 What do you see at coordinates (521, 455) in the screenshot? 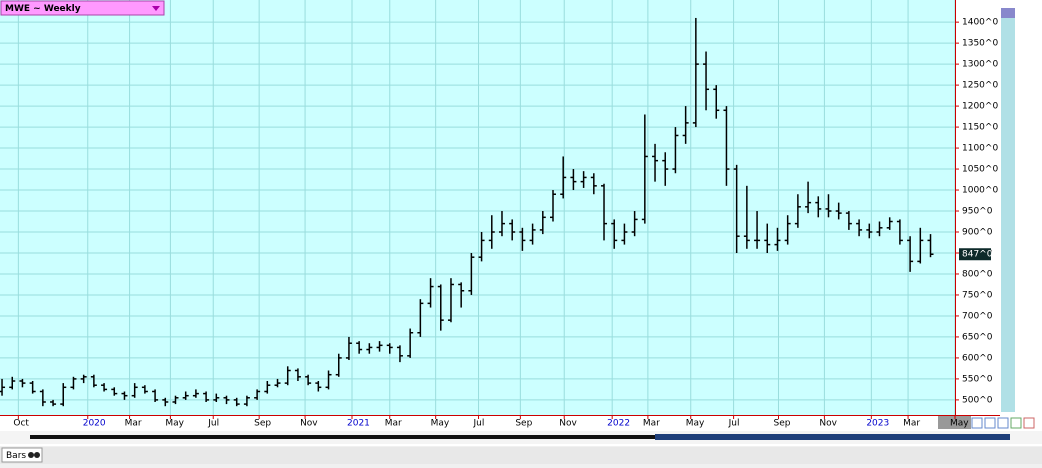
I see `status-bar` at bounding box center [521, 455].